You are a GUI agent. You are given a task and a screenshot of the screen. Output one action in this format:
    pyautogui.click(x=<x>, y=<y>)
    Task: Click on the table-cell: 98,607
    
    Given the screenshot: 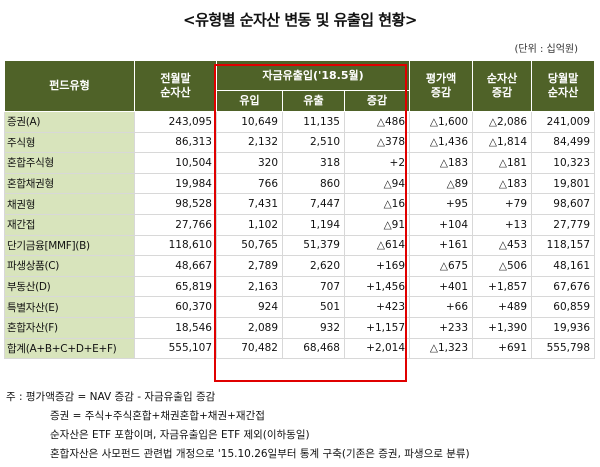 What is the action you would take?
    pyautogui.click(x=563, y=204)
    